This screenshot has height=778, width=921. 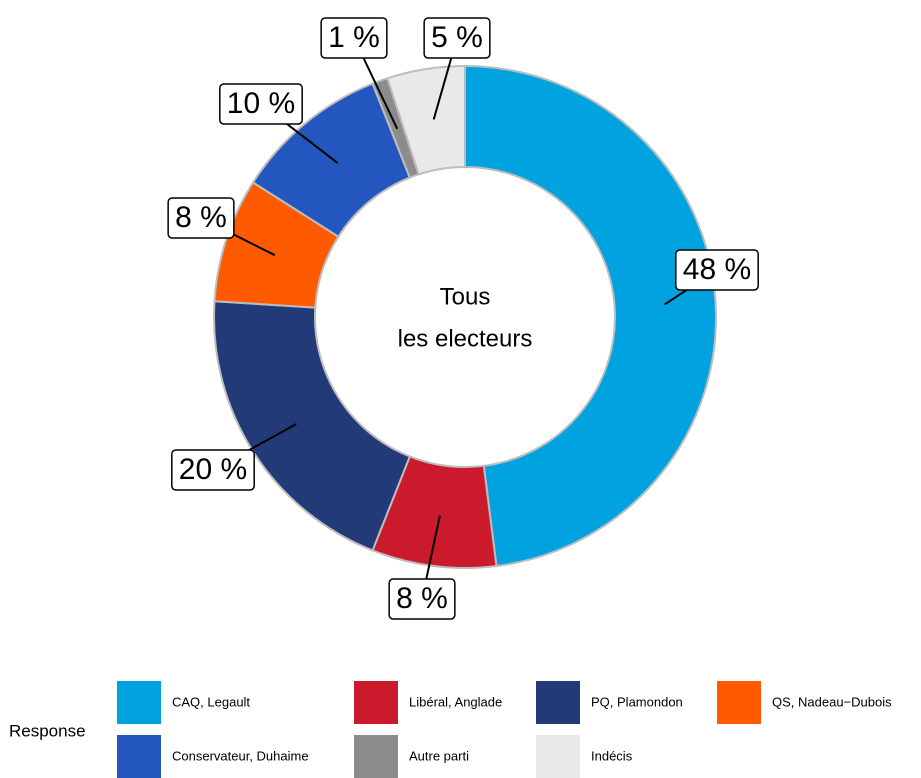 What do you see at coordinates (832, 701) in the screenshot?
I see `legend-label: QS, Nadeau−Dubois` at bounding box center [832, 701].